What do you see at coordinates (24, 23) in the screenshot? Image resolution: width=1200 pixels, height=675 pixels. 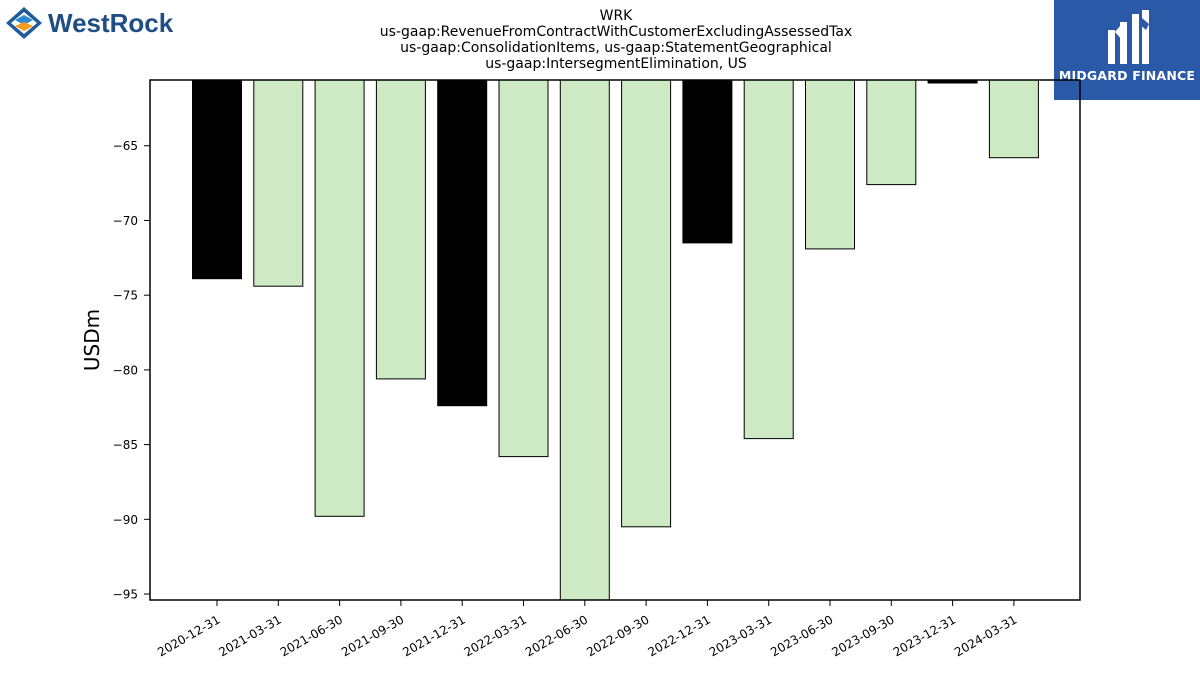 I see `westrock-logo-mark-icon` at bounding box center [24, 23].